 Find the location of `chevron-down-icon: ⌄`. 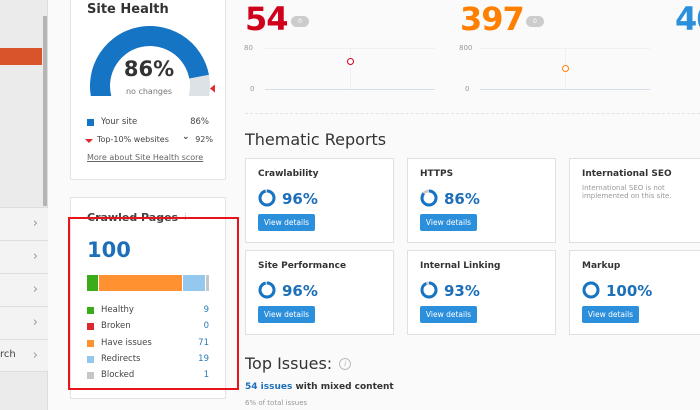

chevron-down-icon: ⌄ is located at coordinates (186, 137).